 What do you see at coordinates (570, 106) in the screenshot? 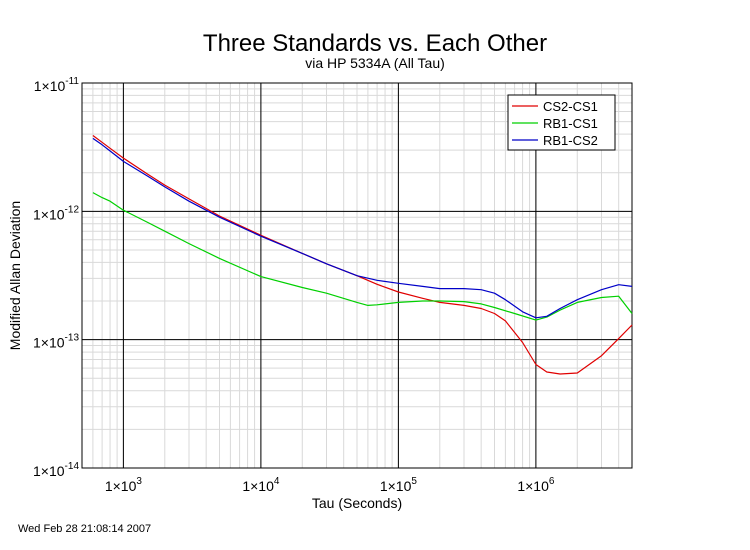
I see `legend-label: CS2-CS1` at bounding box center [570, 106].